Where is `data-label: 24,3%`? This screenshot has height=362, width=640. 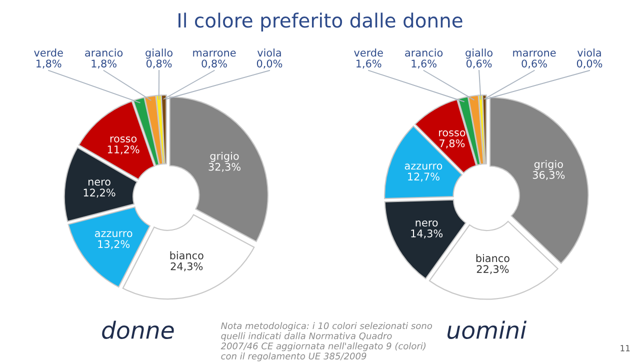
data-label: 24,3% is located at coordinates (186, 267).